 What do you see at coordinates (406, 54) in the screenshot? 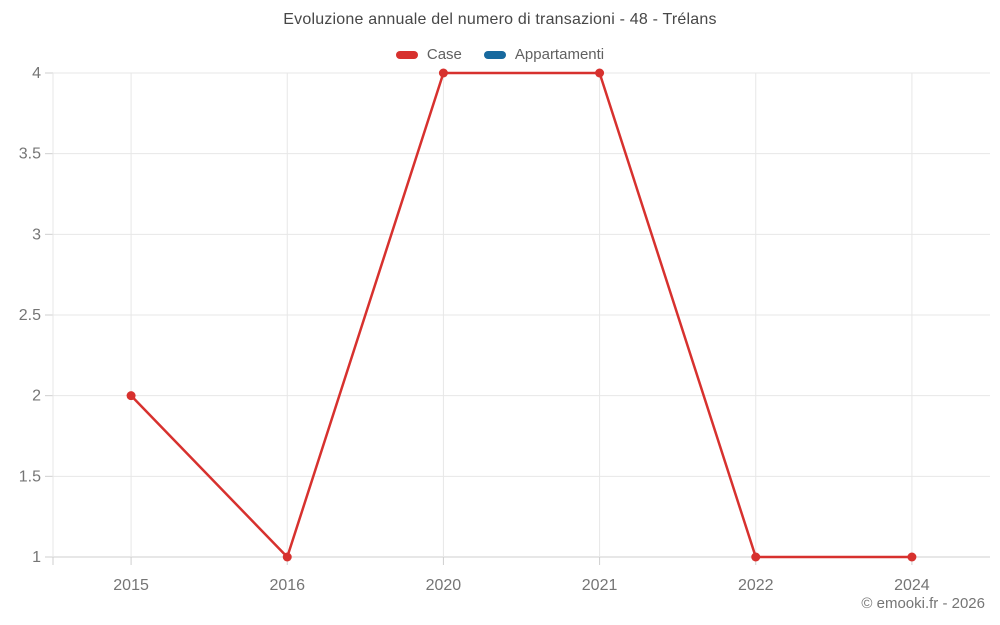
I see `legend-swatch-case-icon` at bounding box center [406, 54].